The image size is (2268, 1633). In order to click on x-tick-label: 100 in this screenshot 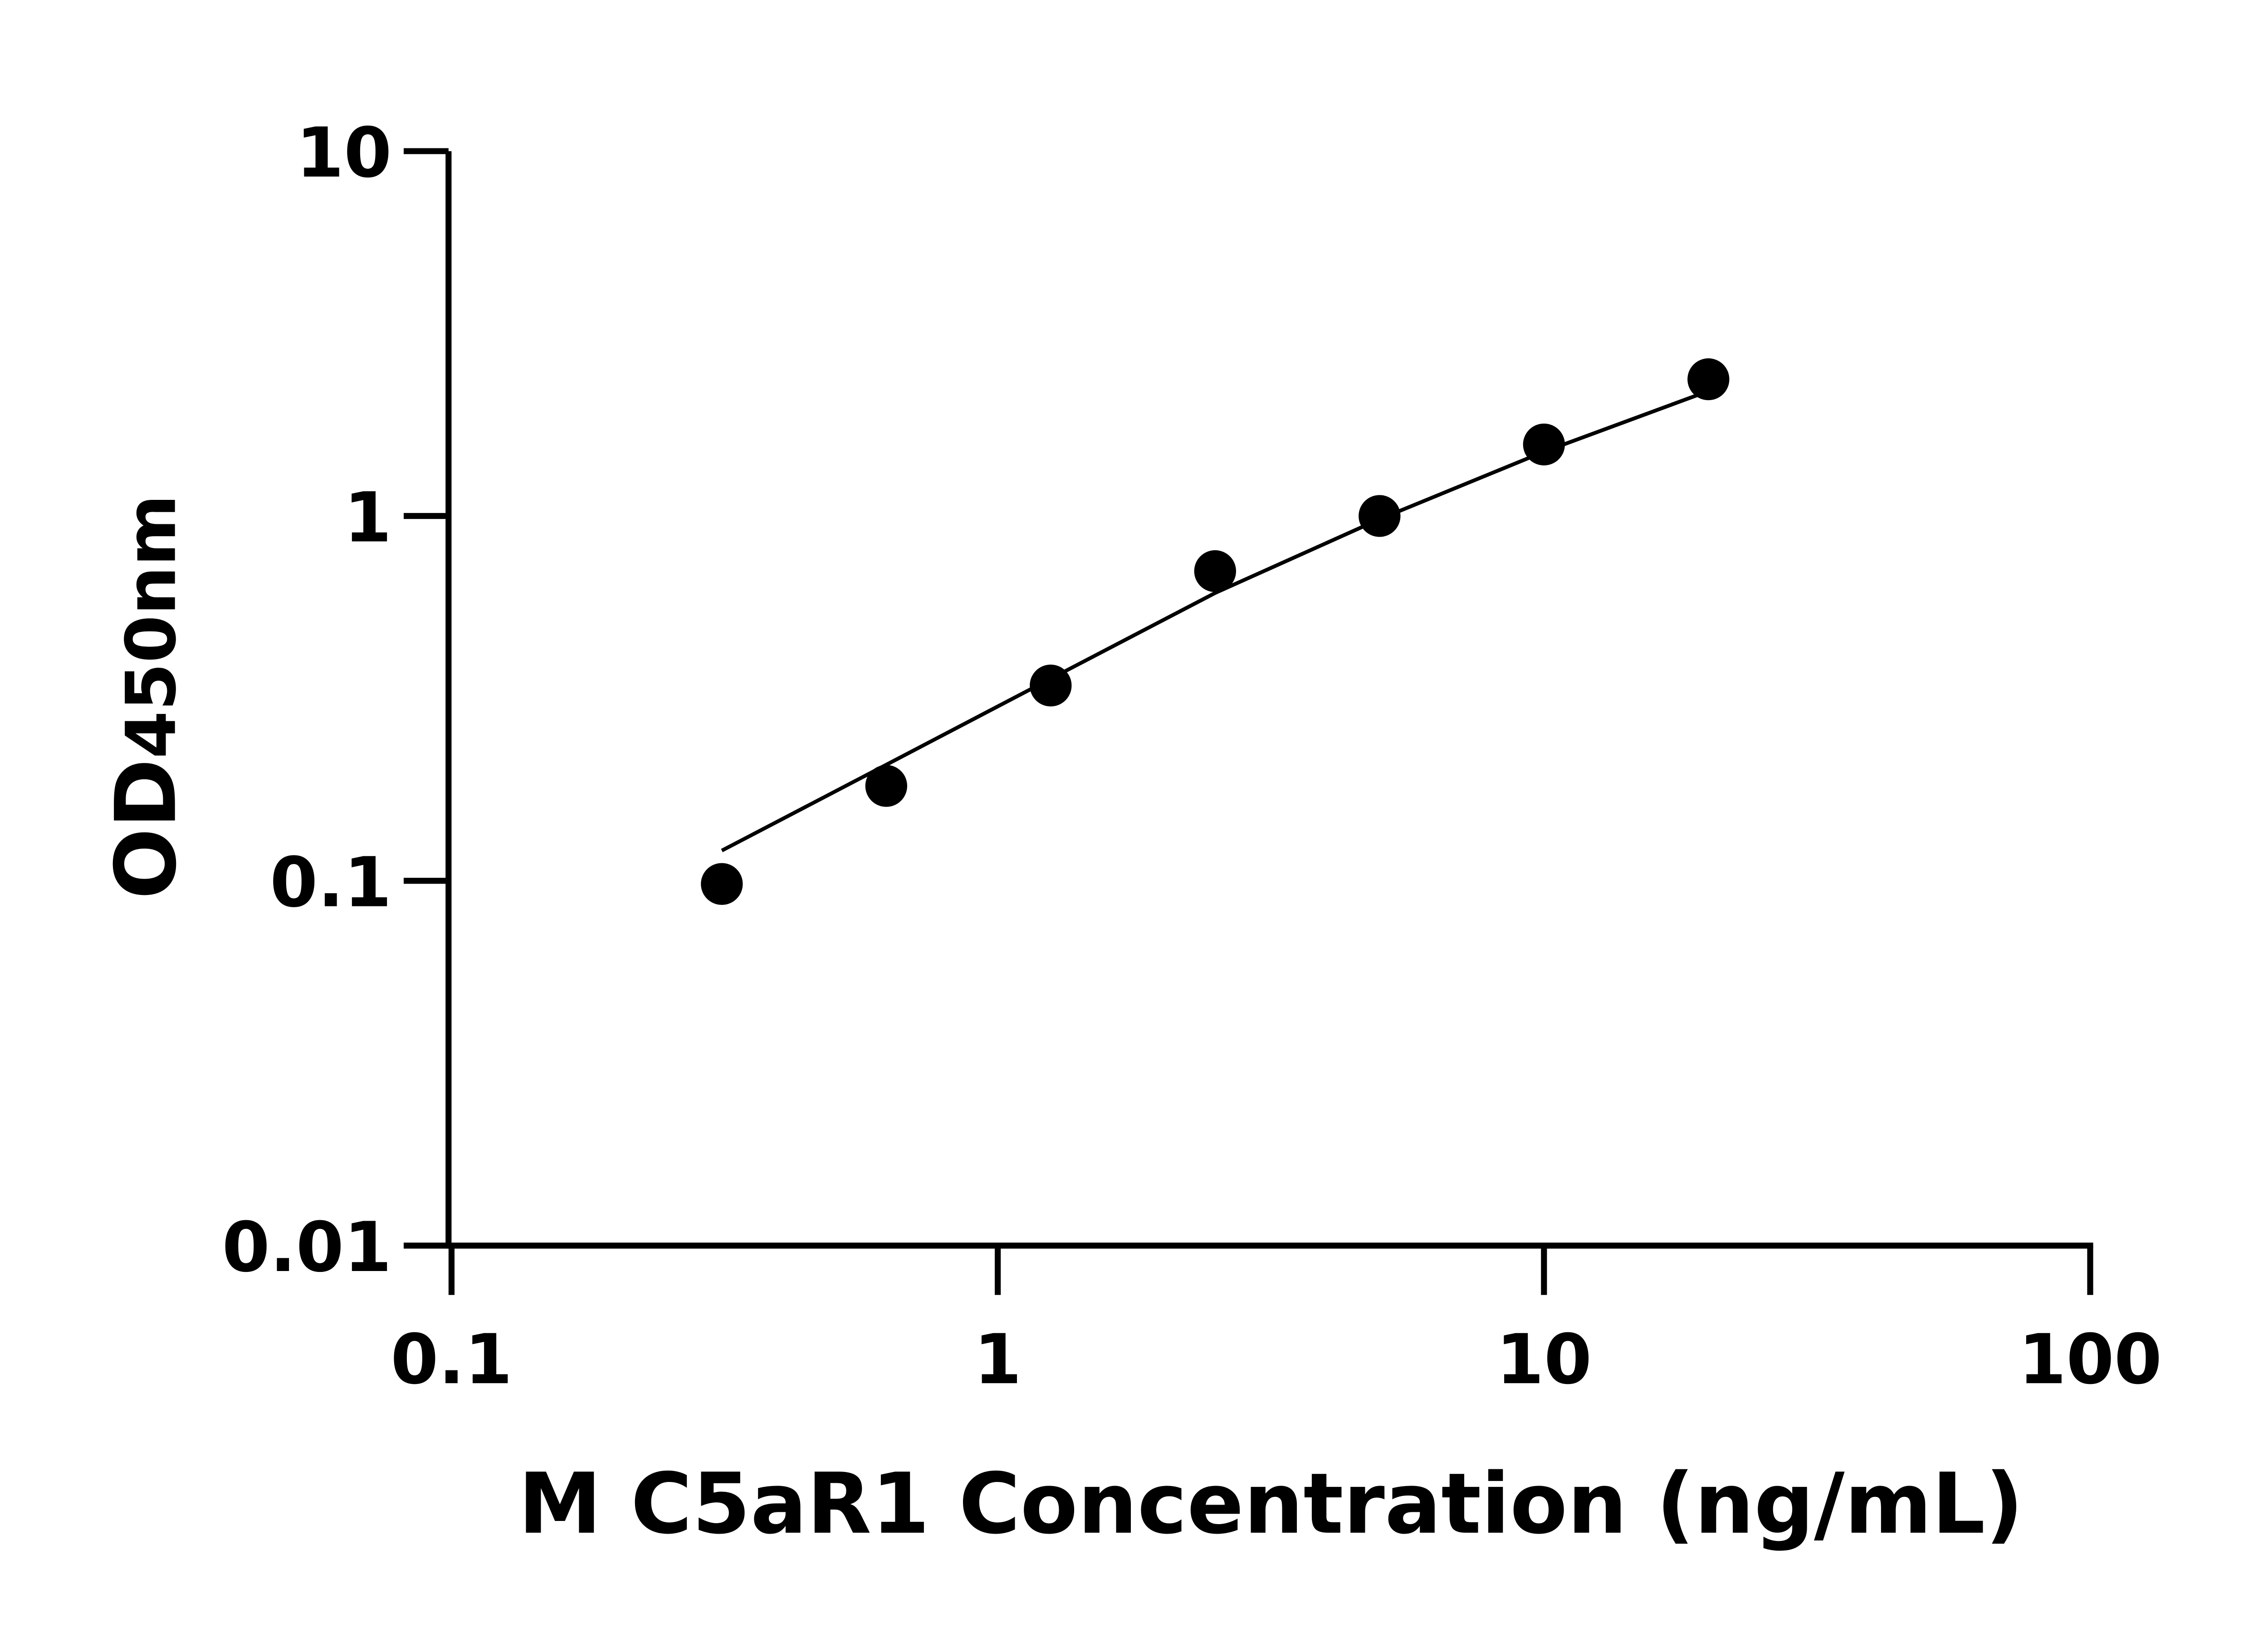, I will do `click(2091, 1359)`.